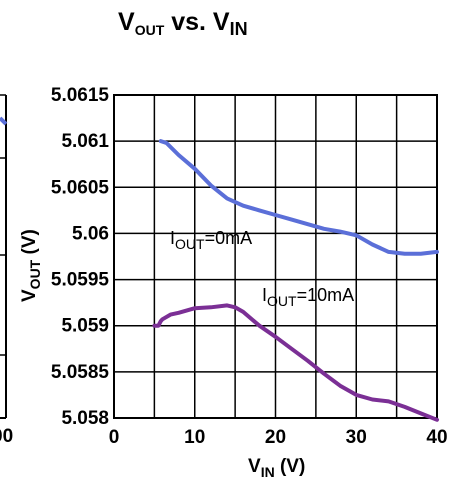 The width and height of the screenshot is (462, 485). Describe the element at coordinates (80, 280) in the screenshot. I see `y-tick-label: 5.0595` at that location.